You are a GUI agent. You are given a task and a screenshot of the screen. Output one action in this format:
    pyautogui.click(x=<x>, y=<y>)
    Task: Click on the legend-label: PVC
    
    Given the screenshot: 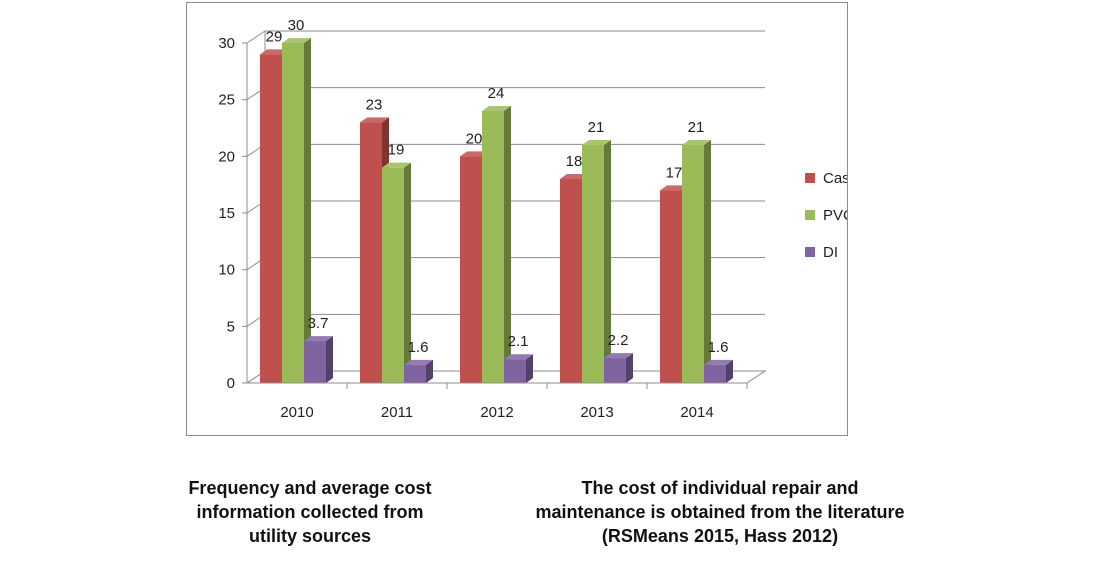 What is the action you would take?
    pyautogui.click(x=835, y=215)
    